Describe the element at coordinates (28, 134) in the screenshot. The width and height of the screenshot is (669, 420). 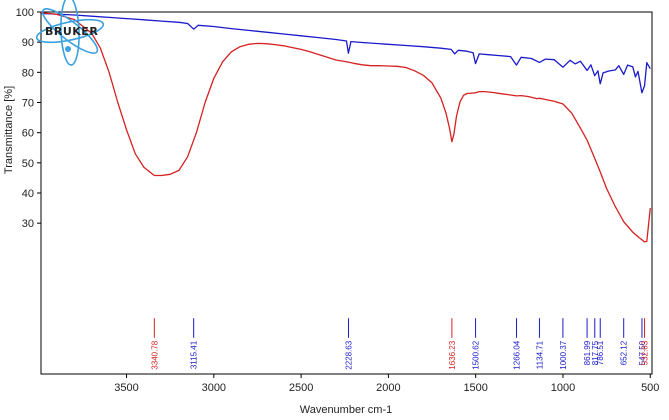
I see `y-tick-label: 60` at that location.